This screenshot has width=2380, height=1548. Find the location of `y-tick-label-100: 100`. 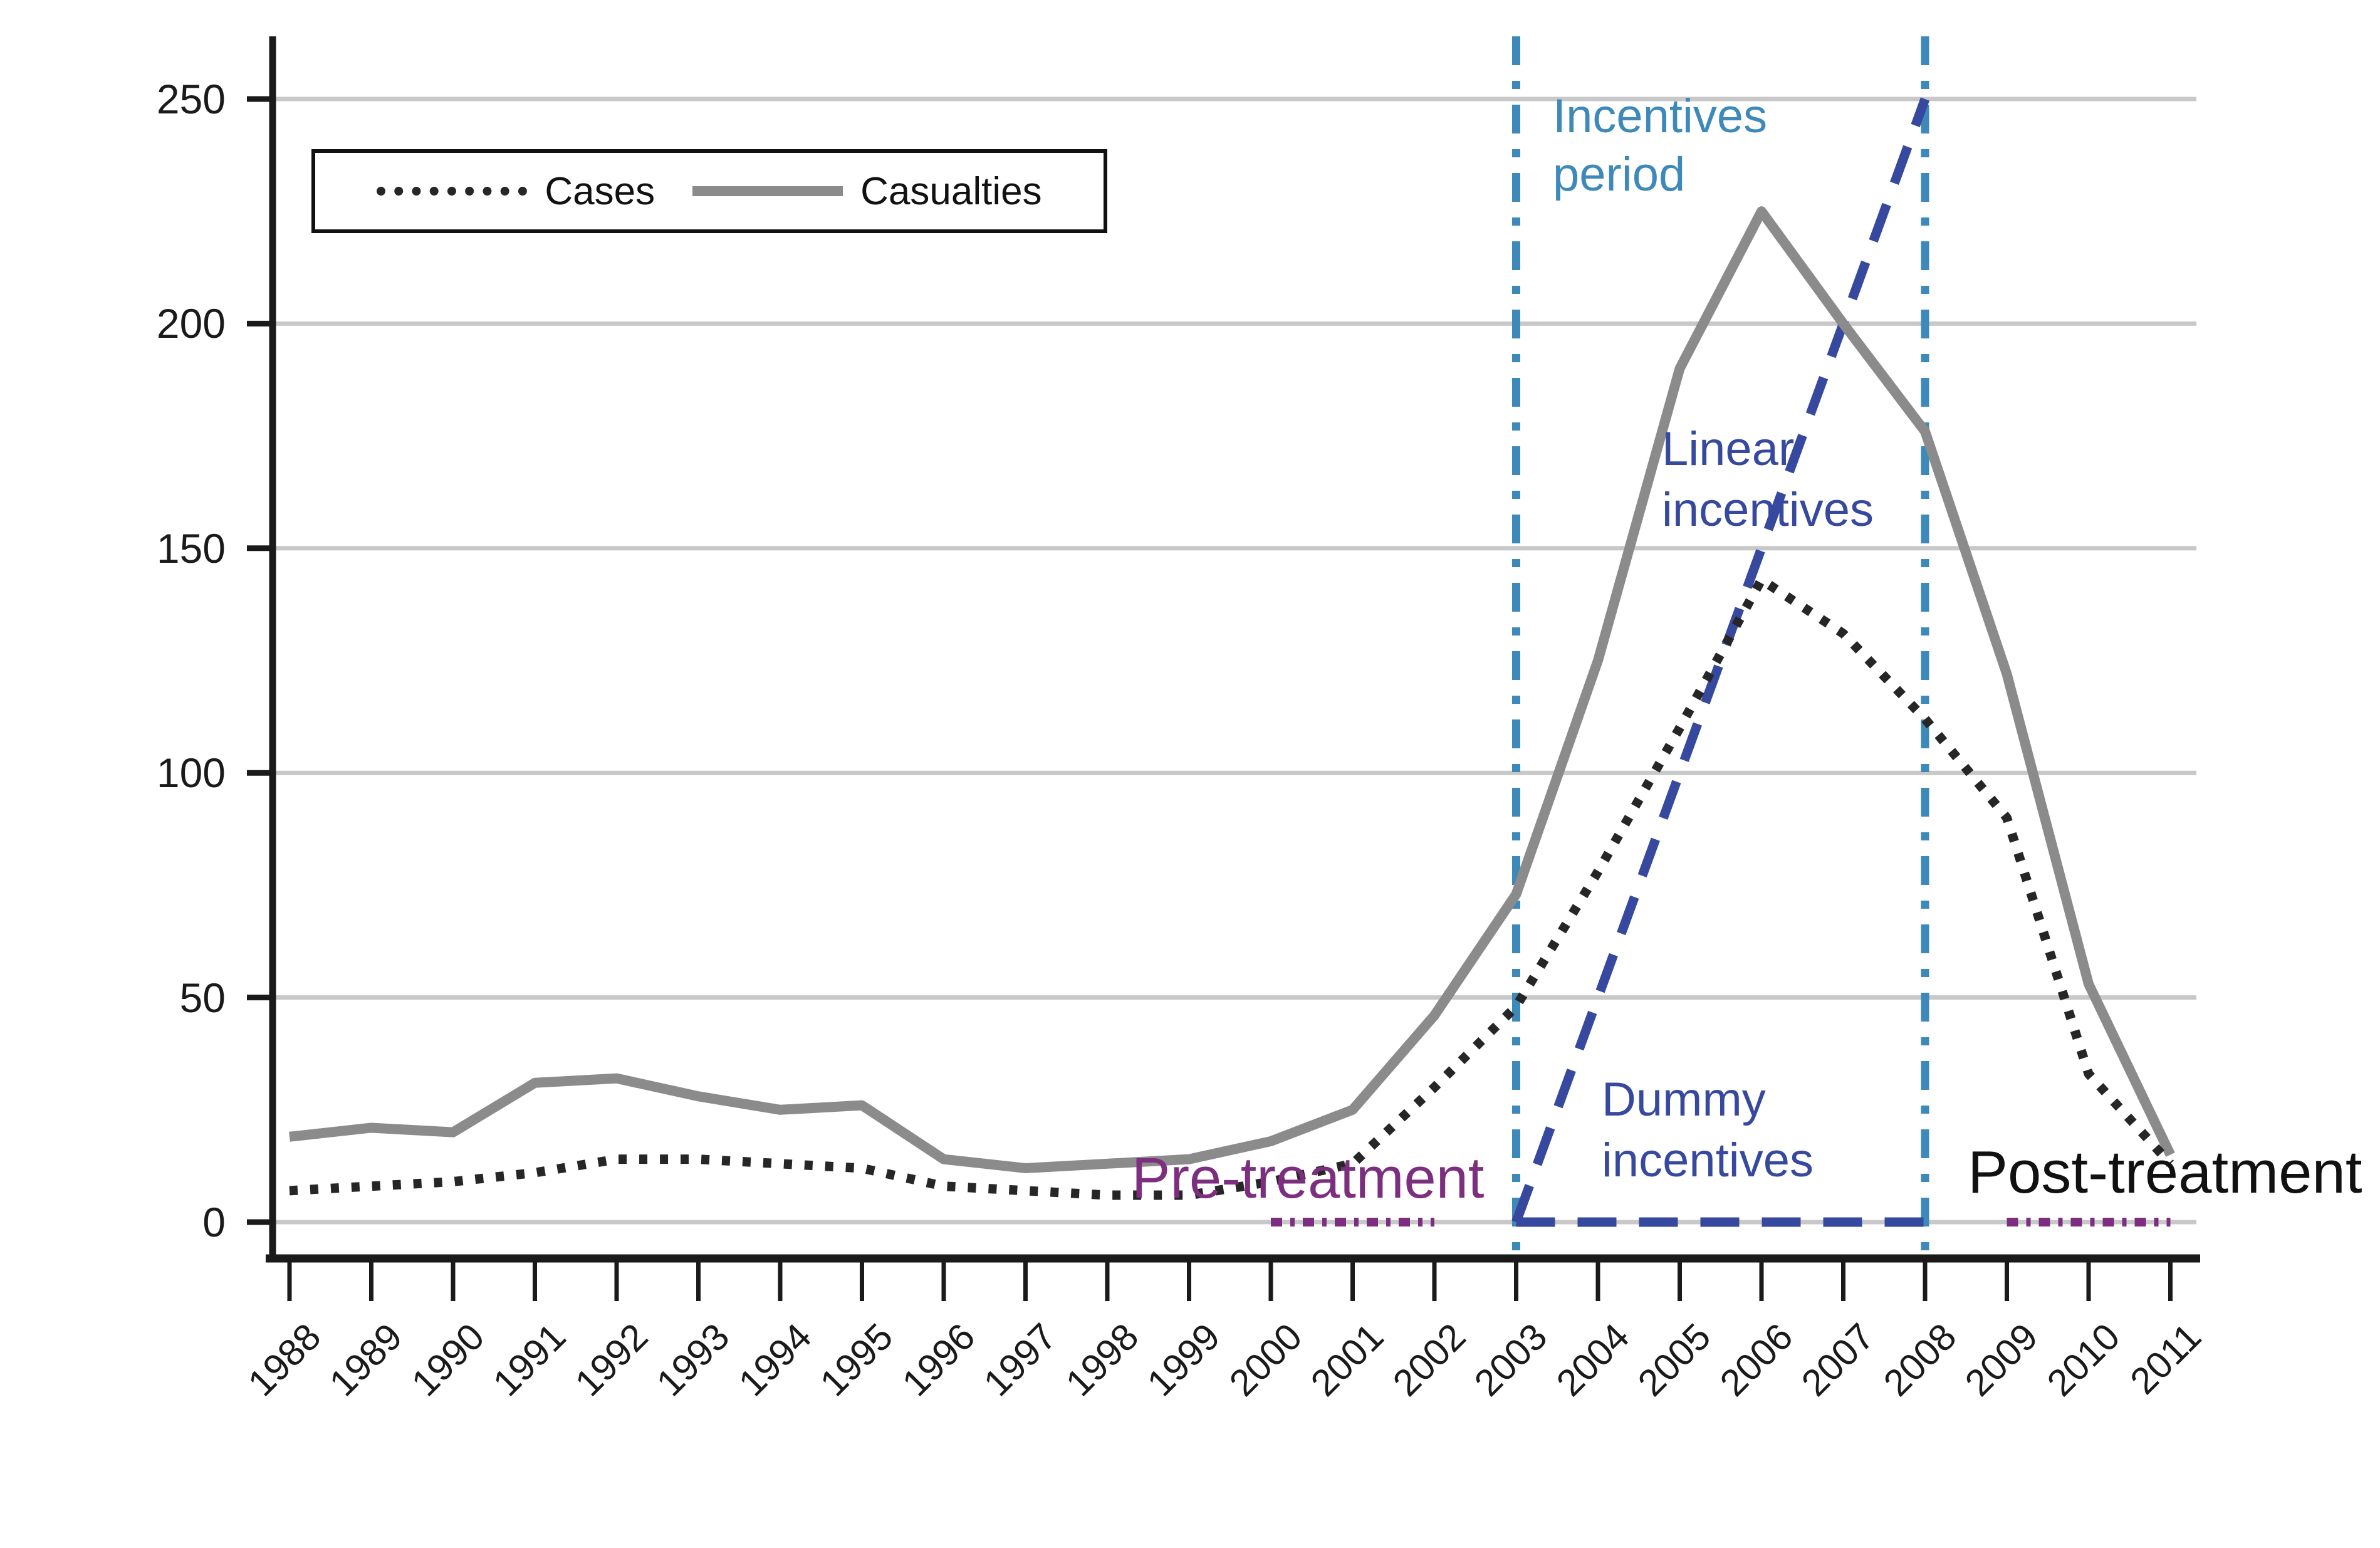

y-tick-label-100: 100 is located at coordinates (191, 774).